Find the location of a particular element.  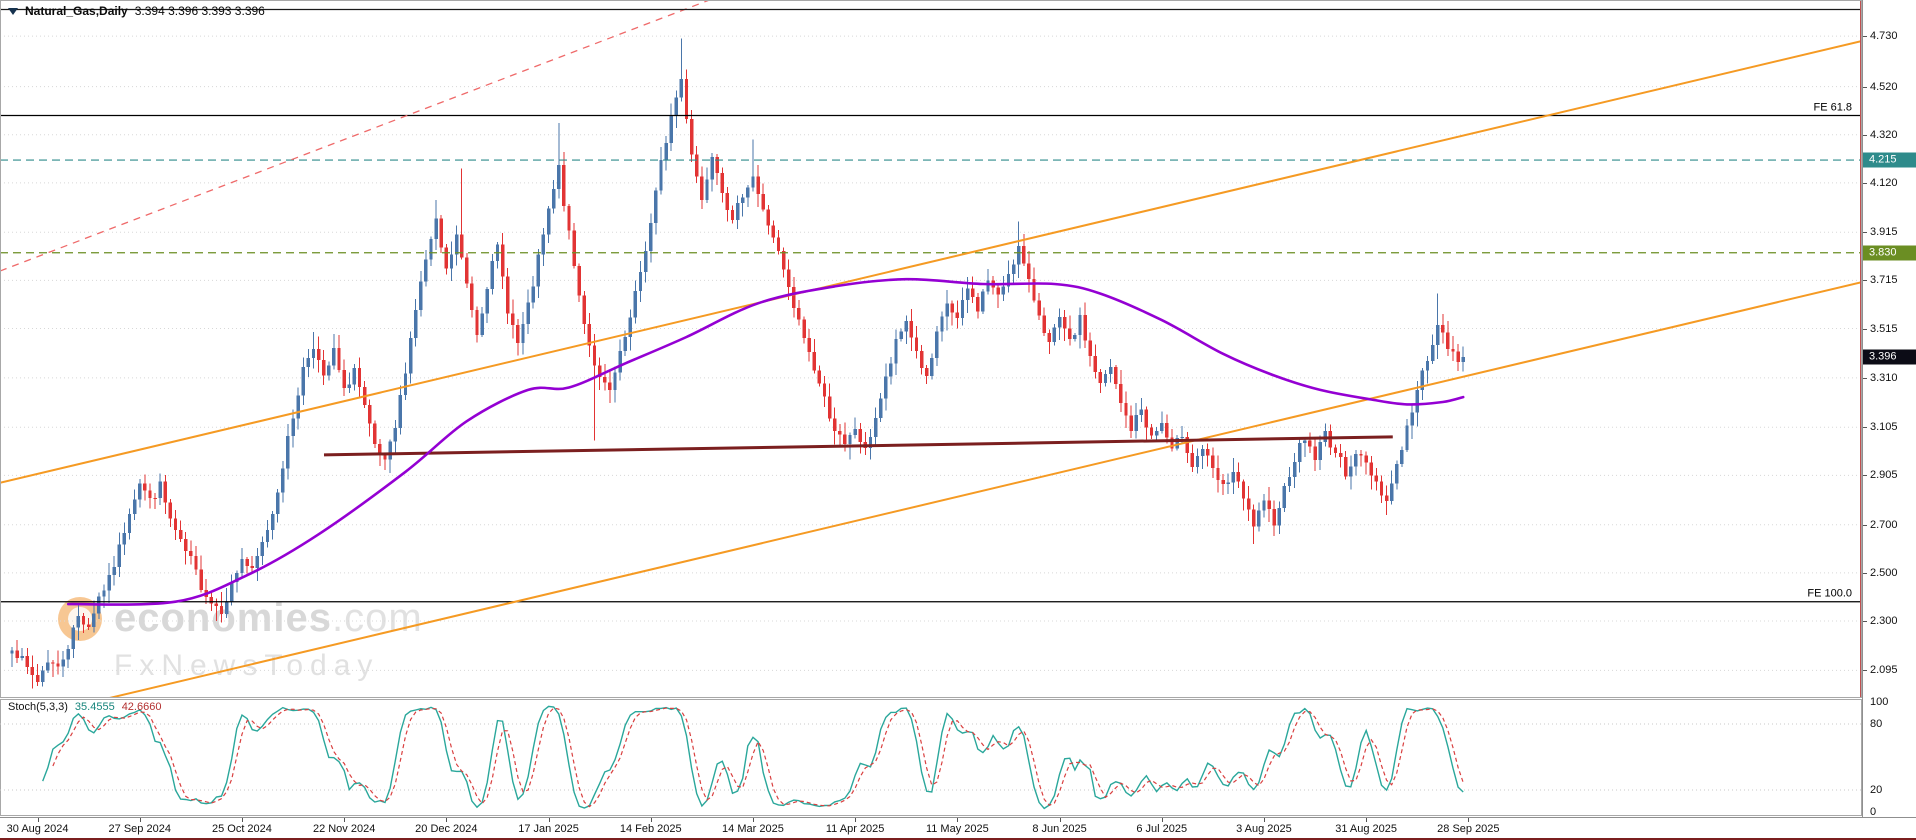

stoch-k-line is located at coordinates (753, 757).